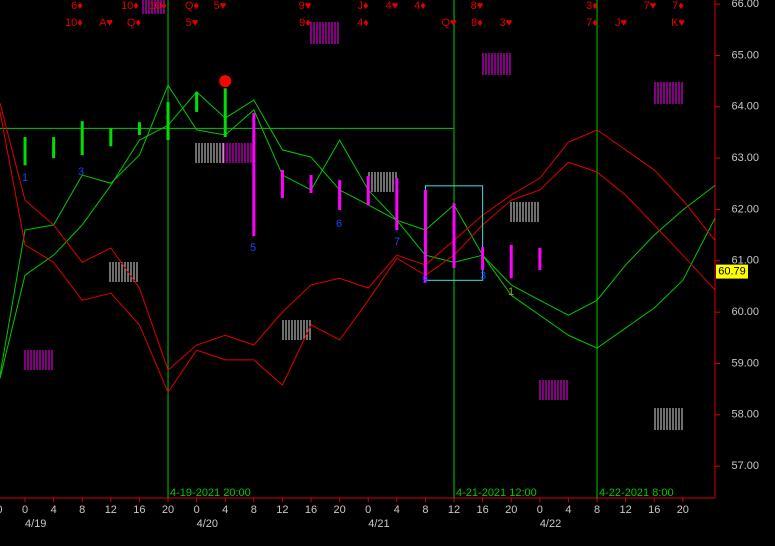 This screenshot has height=546, width=775. I want to click on card-label: J♦, so click(363, 6).